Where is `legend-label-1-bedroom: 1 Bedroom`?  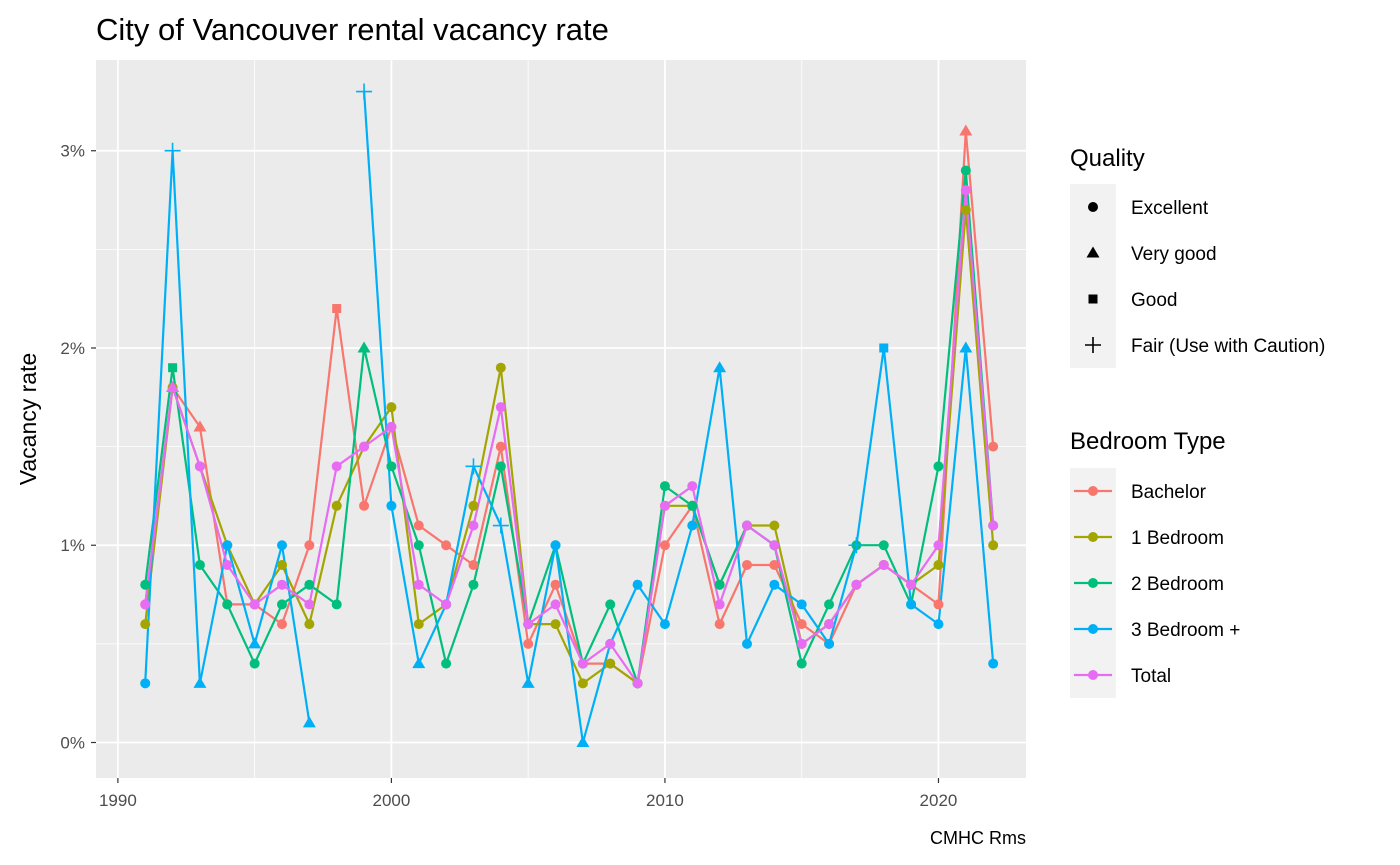
legend-label-1-bedroom: 1 Bedroom is located at coordinates (1177, 538).